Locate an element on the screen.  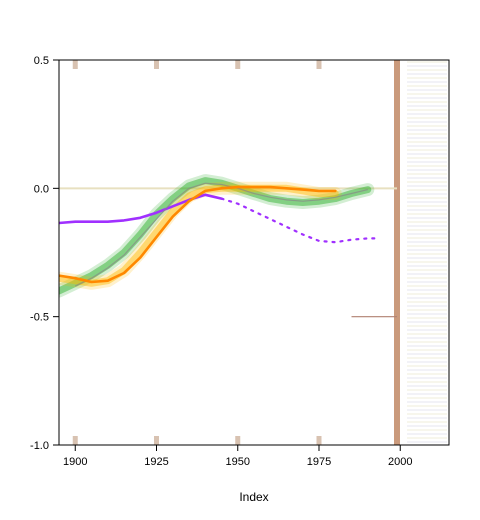
x-tick-label: 1950 is located at coordinates (238, 462).